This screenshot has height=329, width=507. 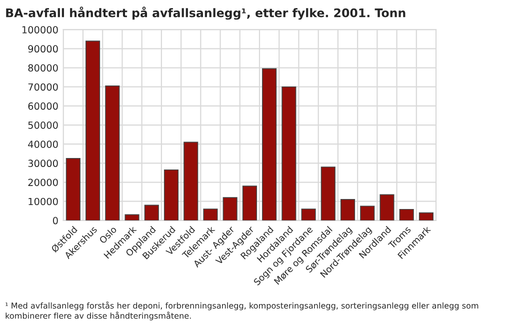 What do you see at coordinates (43, 106) in the screenshot?
I see `y-tick-label: 60000` at bounding box center [43, 106].